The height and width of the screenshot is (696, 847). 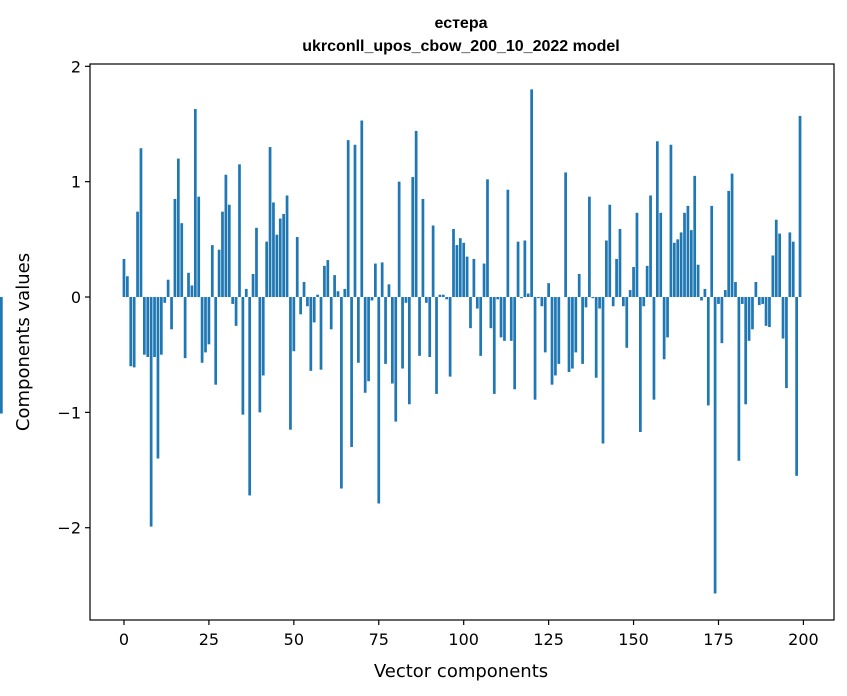 What do you see at coordinates (718, 639) in the screenshot?
I see `x-tick-label-175: 175` at bounding box center [718, 639].